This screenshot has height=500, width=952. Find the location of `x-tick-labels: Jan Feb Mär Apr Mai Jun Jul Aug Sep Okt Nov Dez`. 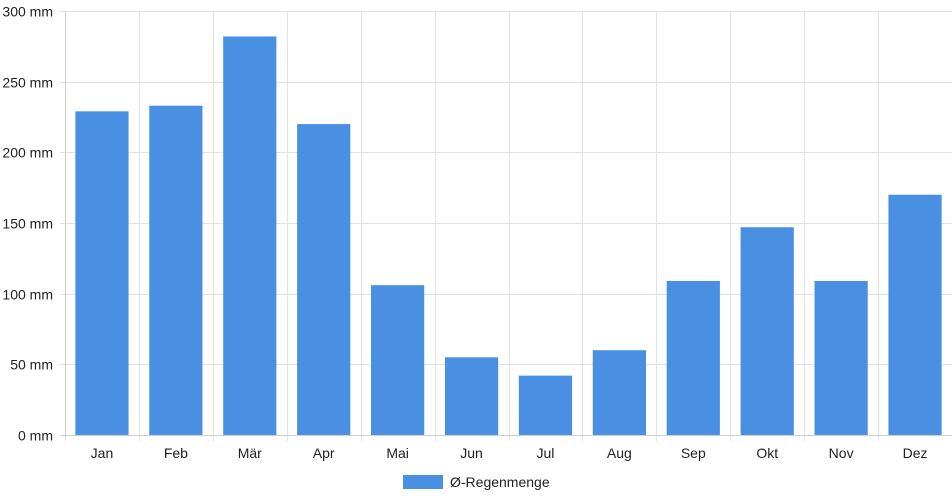

x-tick-labels: Jan Feb Mär Apr Mai Jun Jul Aug Sep Okt Nov Dez is located at coordinates (509, 453).